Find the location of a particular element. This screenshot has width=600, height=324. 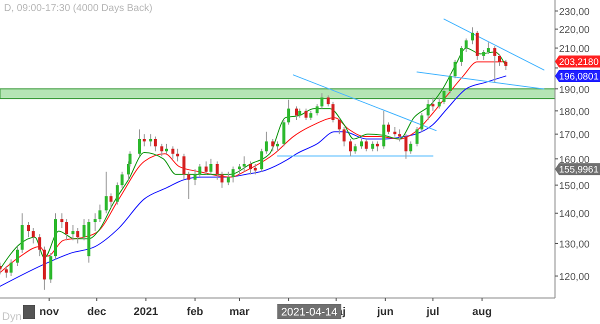

text: 2021-04-14 is located at coordinates (309, 312).